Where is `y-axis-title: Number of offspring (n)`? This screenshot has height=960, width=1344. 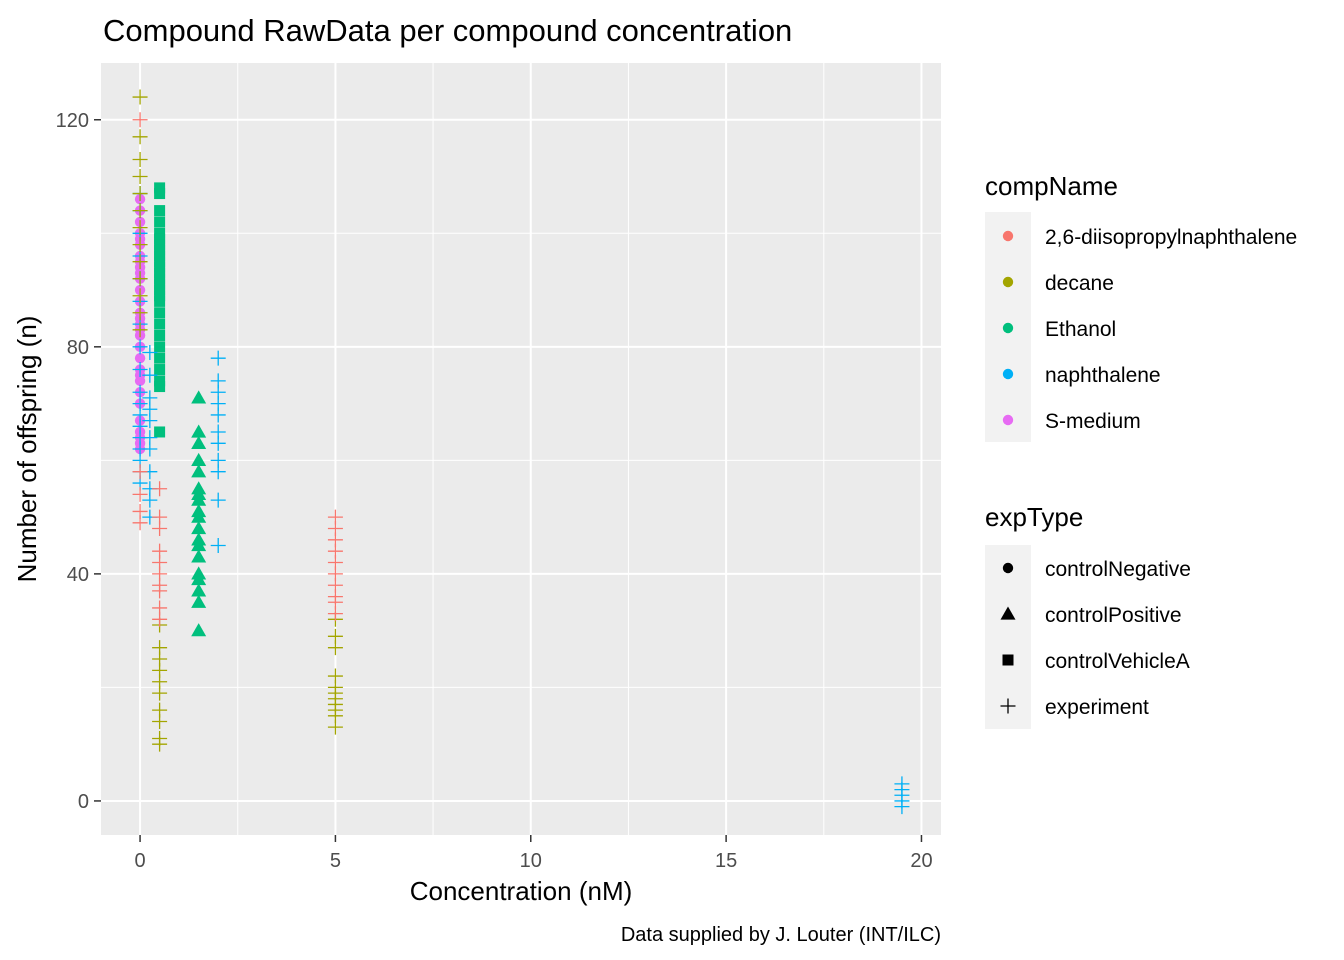 y-axis-title: Number of offspring (n) is located at coordinates (27, 449).